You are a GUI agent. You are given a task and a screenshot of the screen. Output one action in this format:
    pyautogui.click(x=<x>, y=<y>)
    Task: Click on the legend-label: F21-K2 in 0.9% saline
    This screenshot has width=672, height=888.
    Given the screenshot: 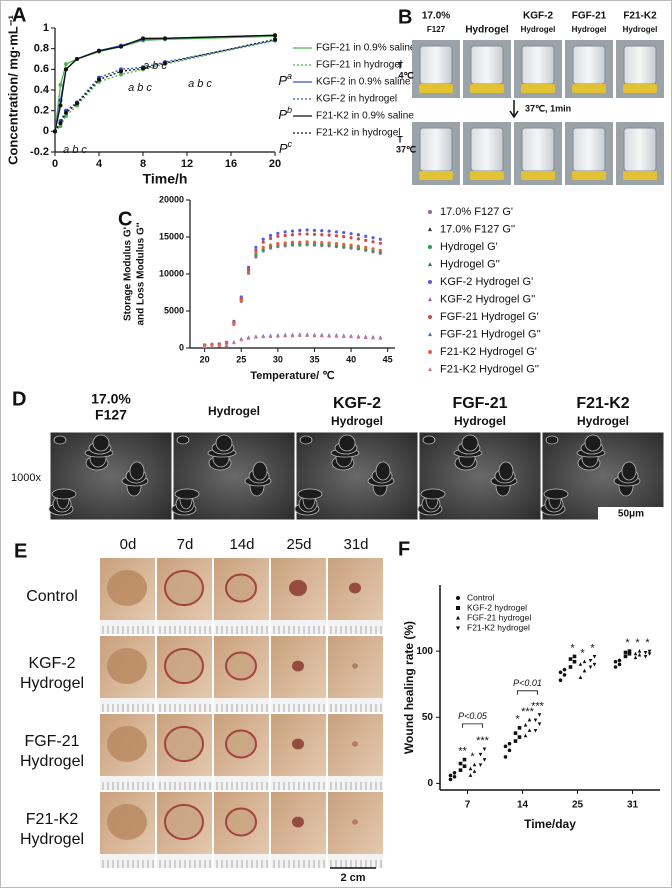 What is the action you would take?
    pyautogui.click(x=365, y=116)
    